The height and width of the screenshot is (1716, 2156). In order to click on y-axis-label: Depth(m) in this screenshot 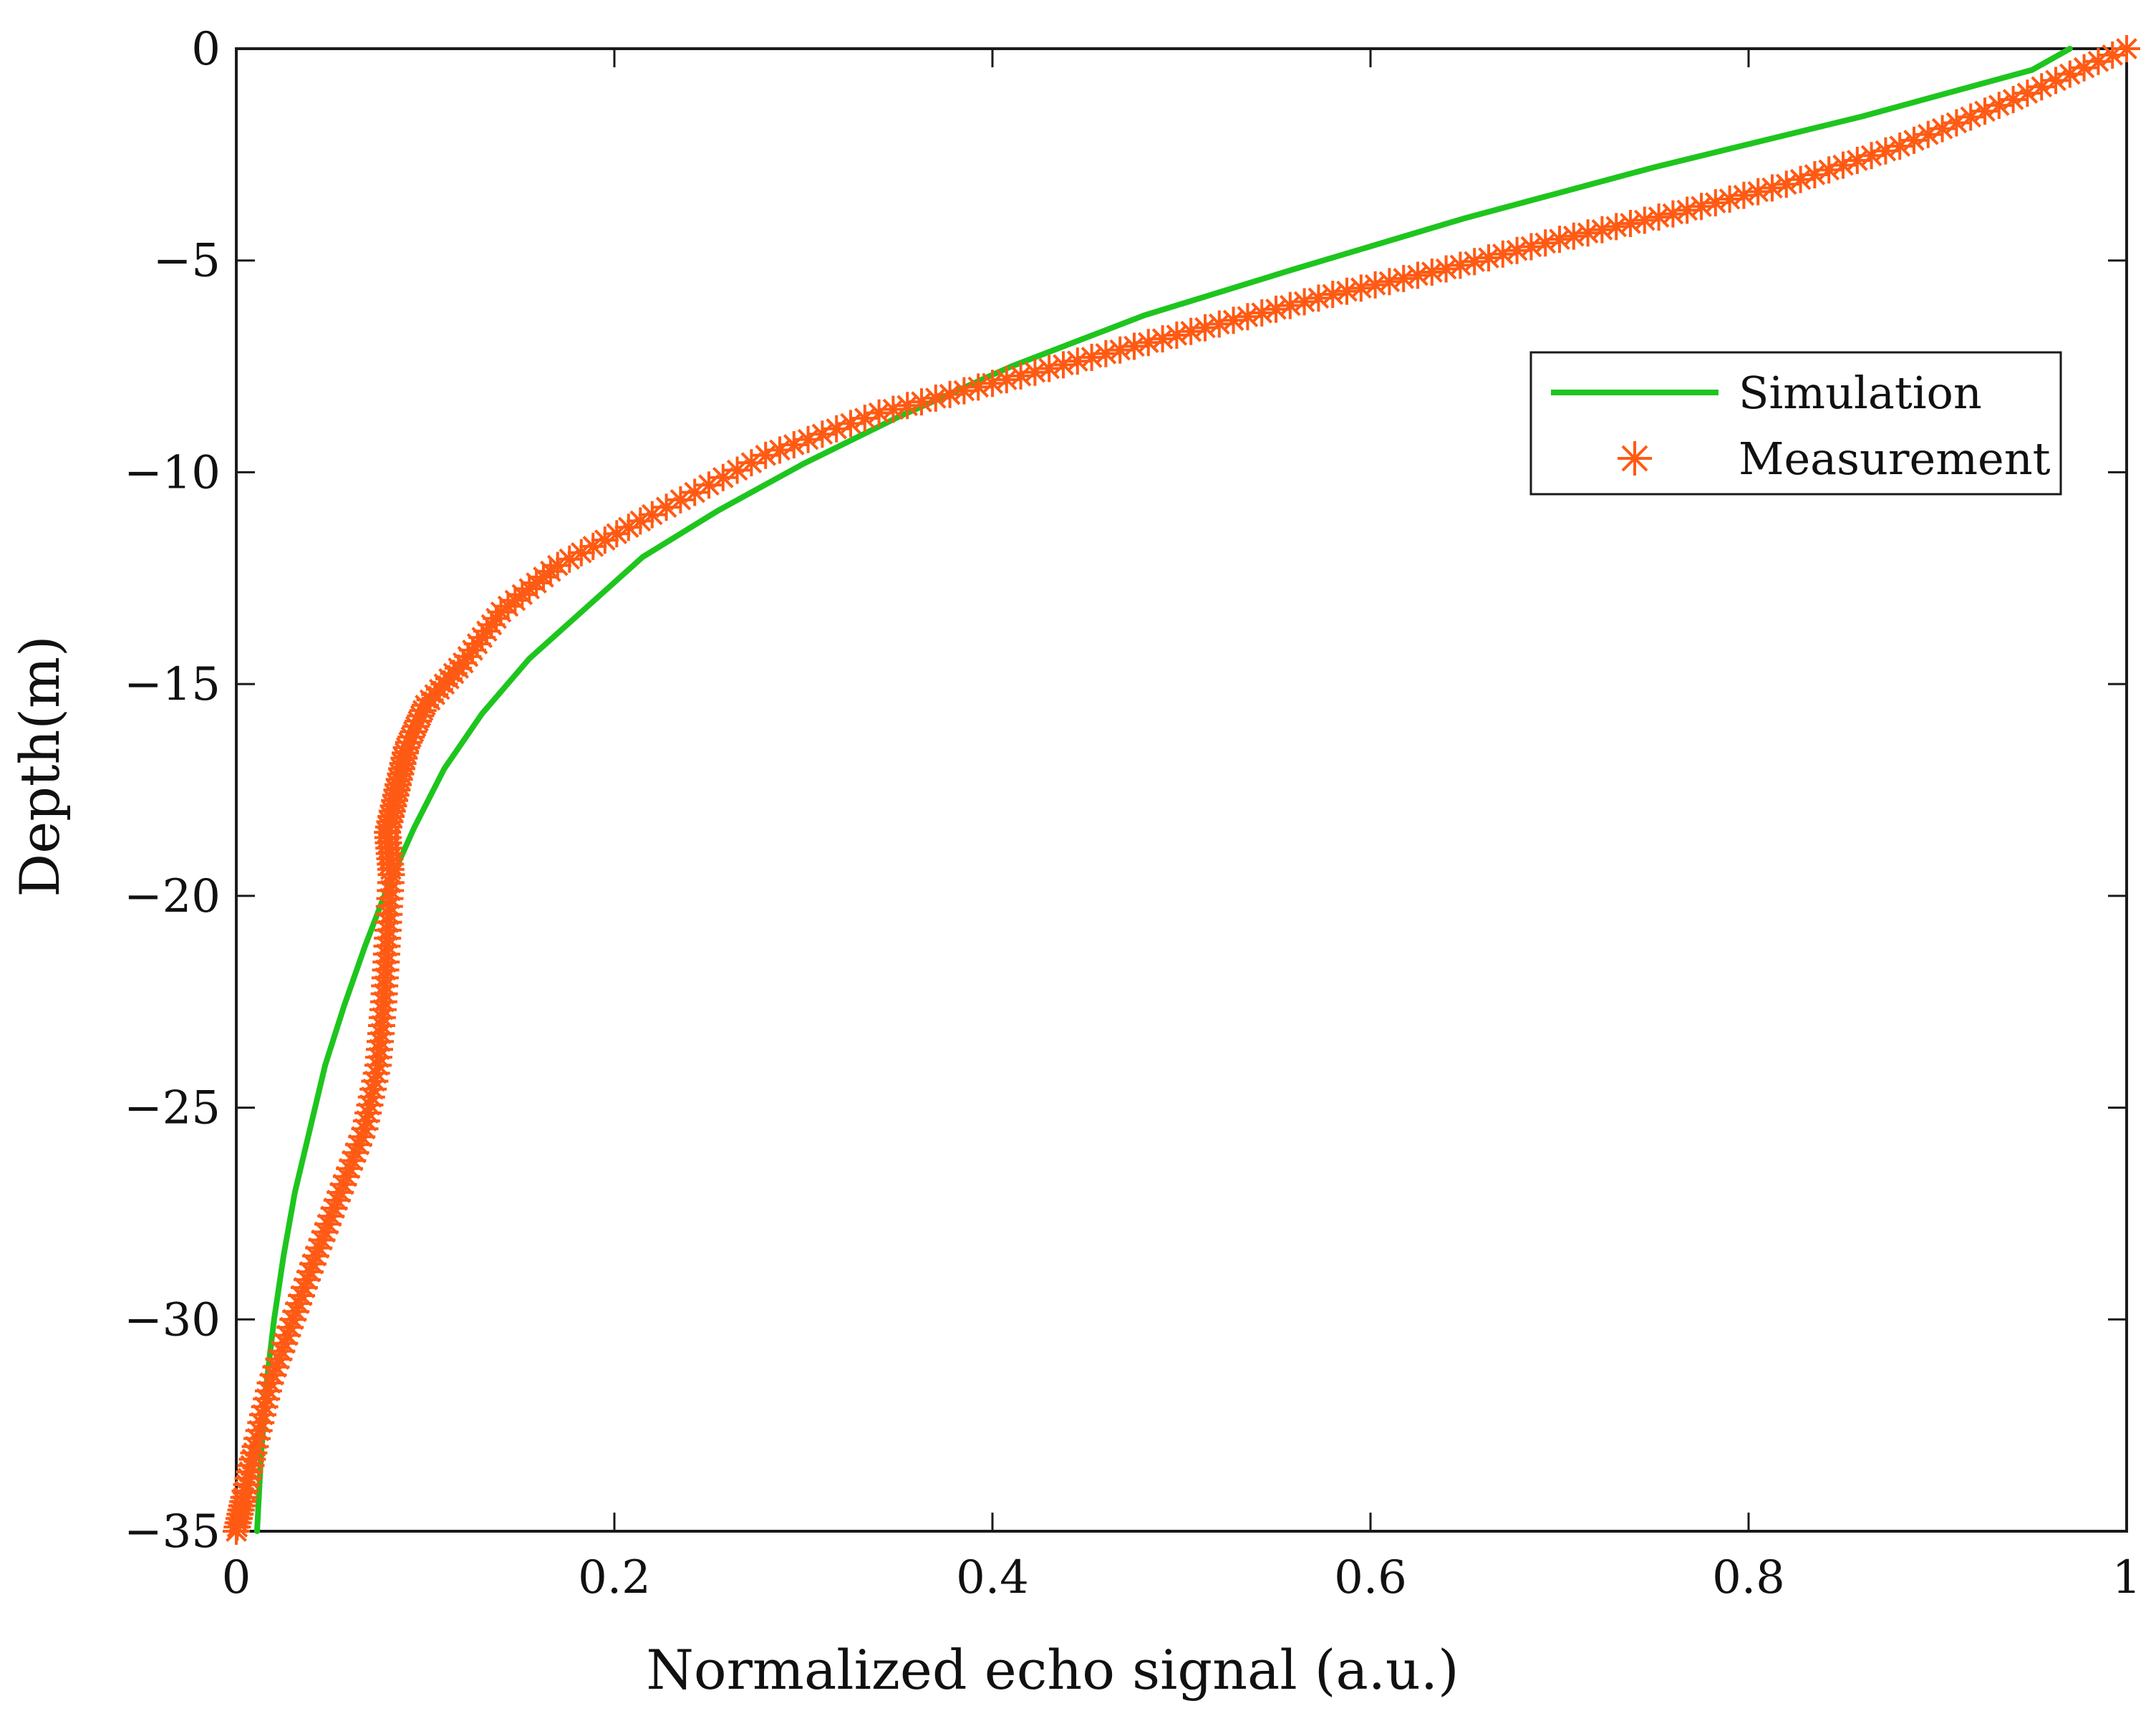, I will do `click(40, 766)`.